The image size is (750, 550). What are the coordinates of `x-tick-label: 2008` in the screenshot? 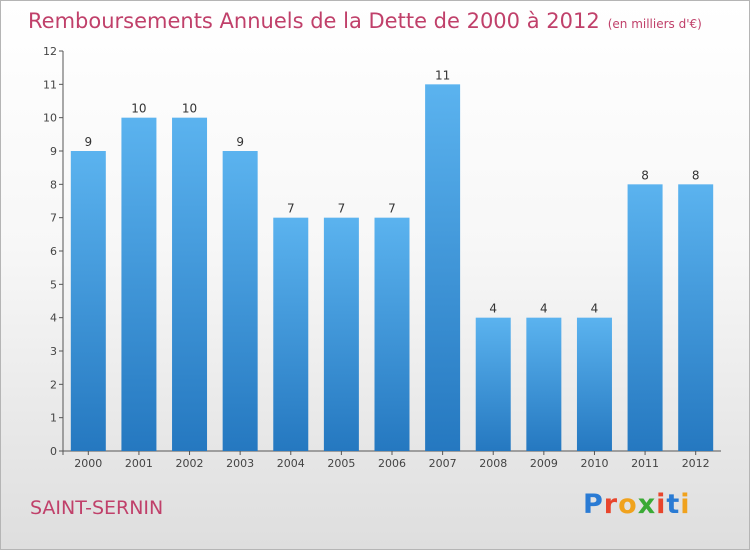 It's located at (493, 463).